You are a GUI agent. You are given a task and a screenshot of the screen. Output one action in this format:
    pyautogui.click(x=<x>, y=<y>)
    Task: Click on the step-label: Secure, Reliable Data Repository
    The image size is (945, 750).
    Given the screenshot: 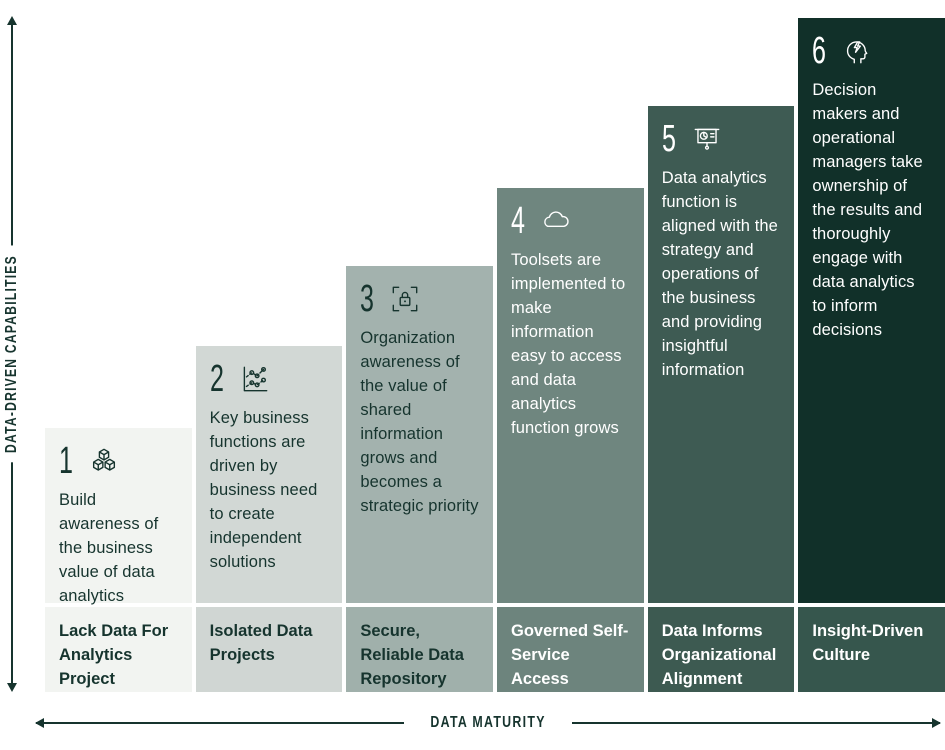 What is the action you would take?
    pyautogui.click(x=420, y=649)
    